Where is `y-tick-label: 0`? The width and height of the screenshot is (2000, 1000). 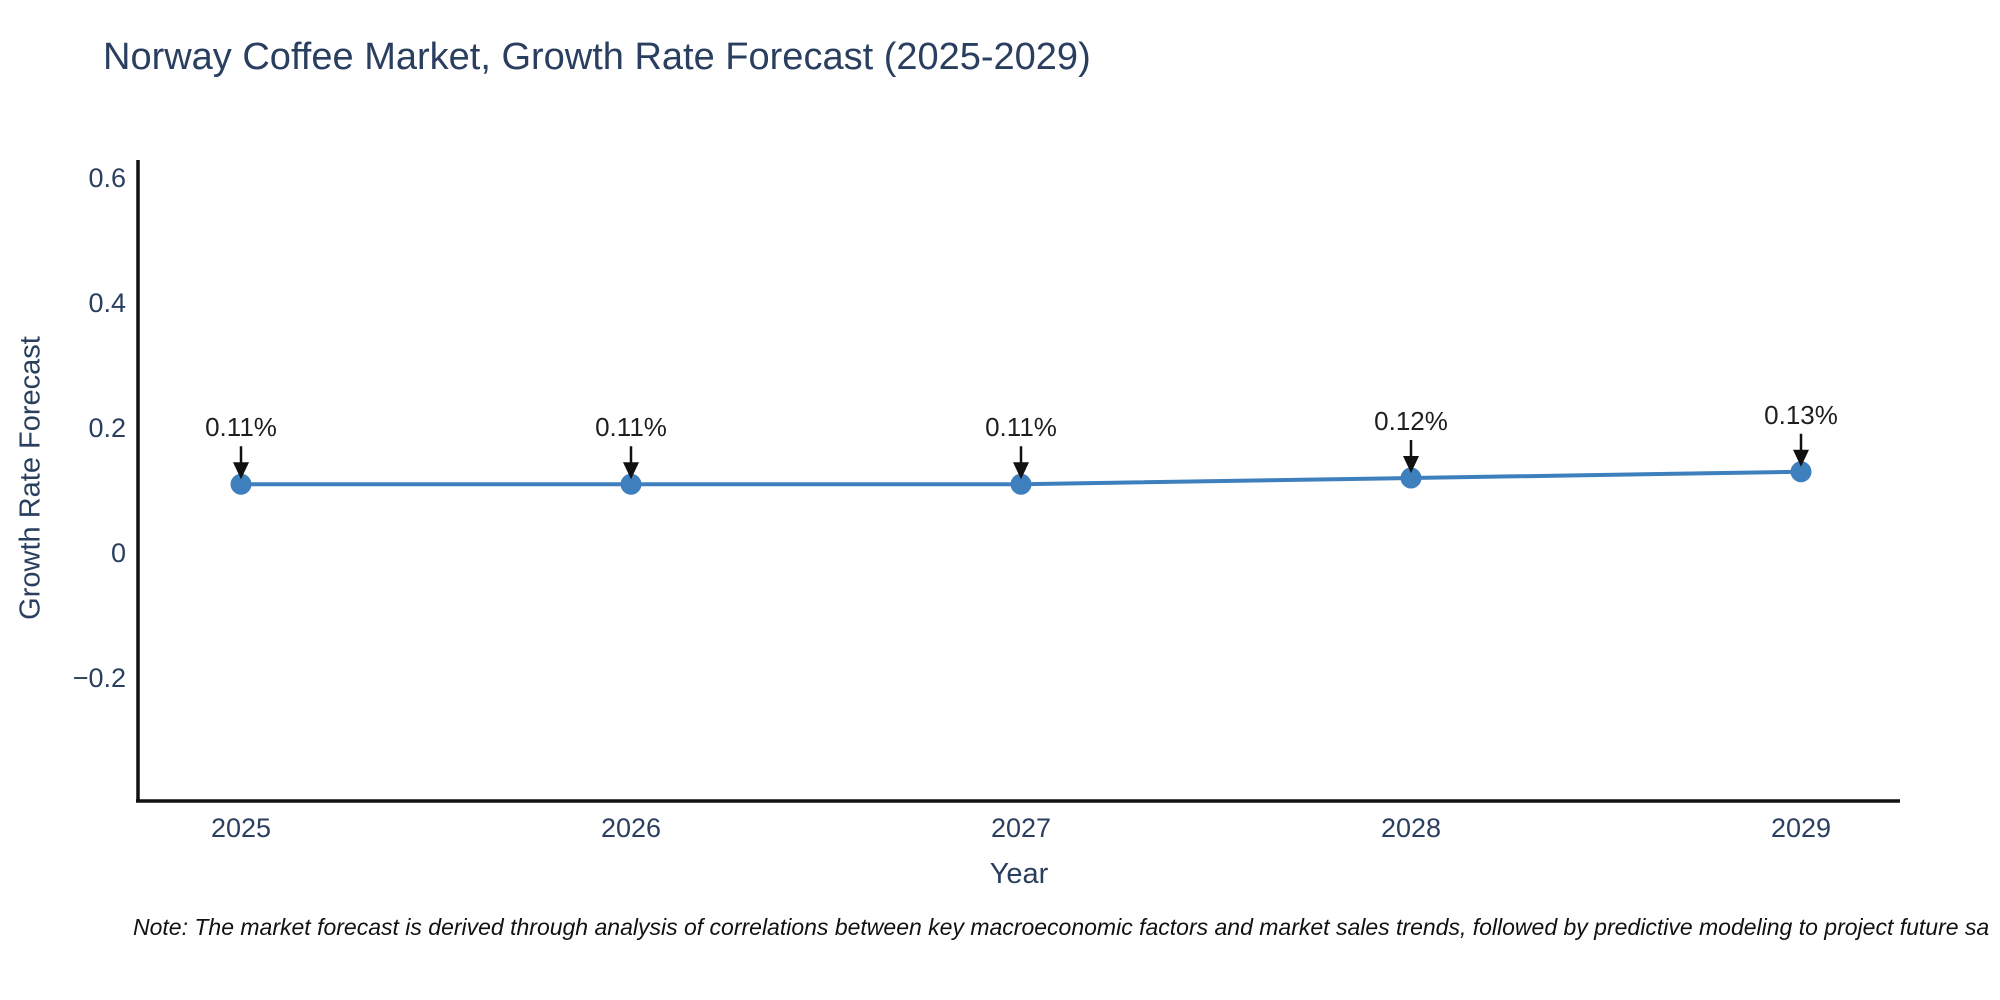 y-tick-label: 0 is located at coordinates (118, 553).